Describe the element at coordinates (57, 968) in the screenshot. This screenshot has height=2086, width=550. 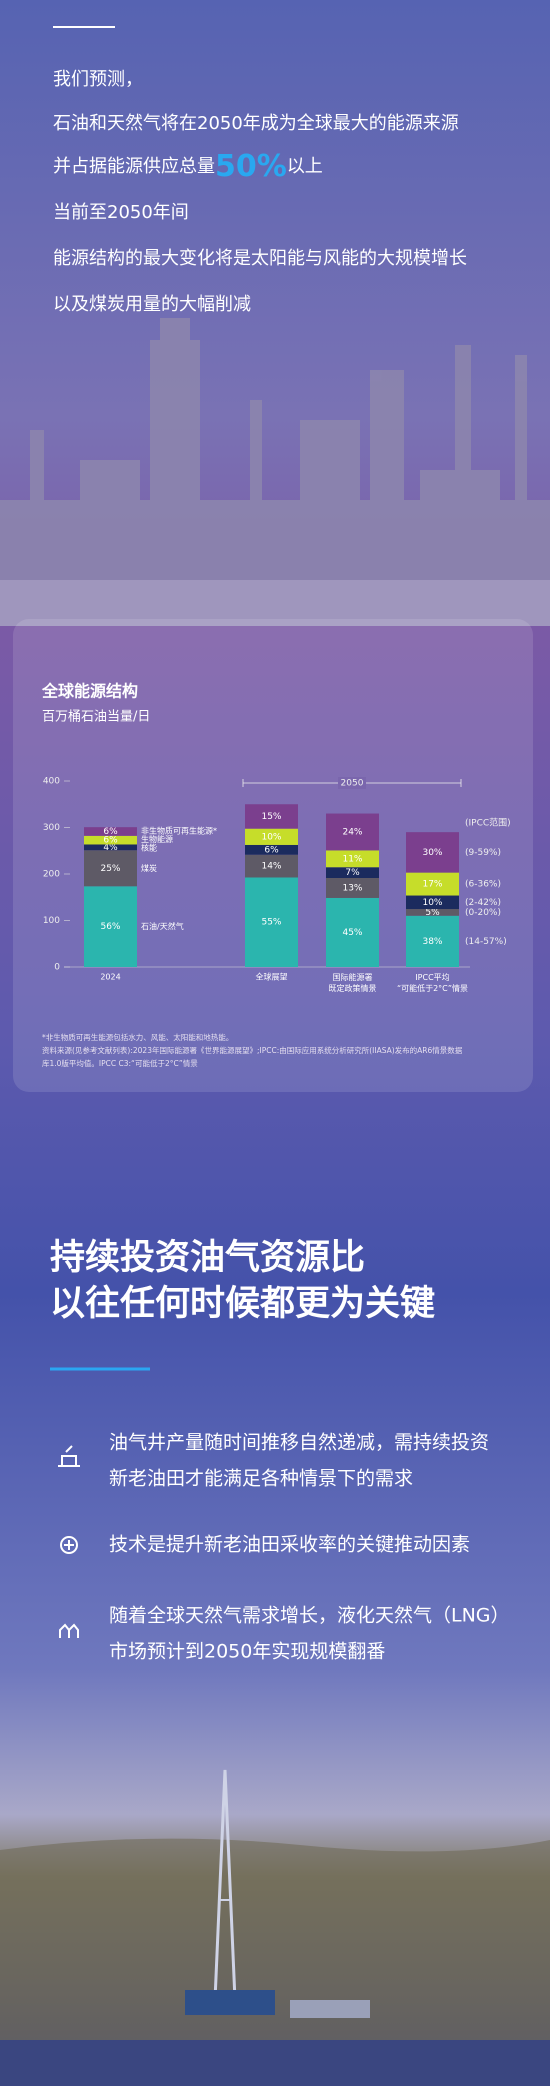
I see `y-tick-label: 0` at that location.